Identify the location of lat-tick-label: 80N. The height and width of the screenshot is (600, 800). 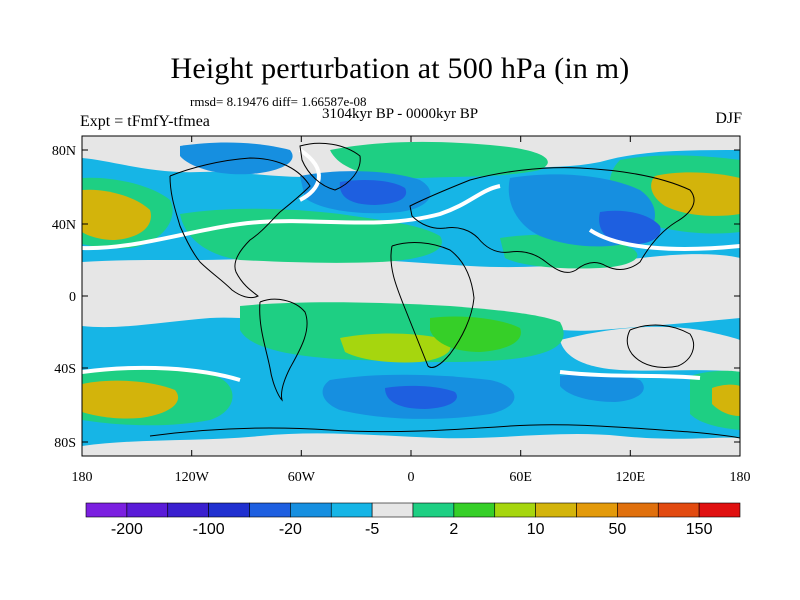
(64, 151).